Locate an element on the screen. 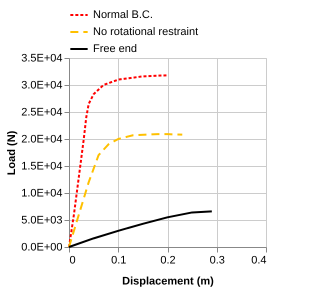  y-tick-label: 2.0E+04 is located at coordinates (41, 140).